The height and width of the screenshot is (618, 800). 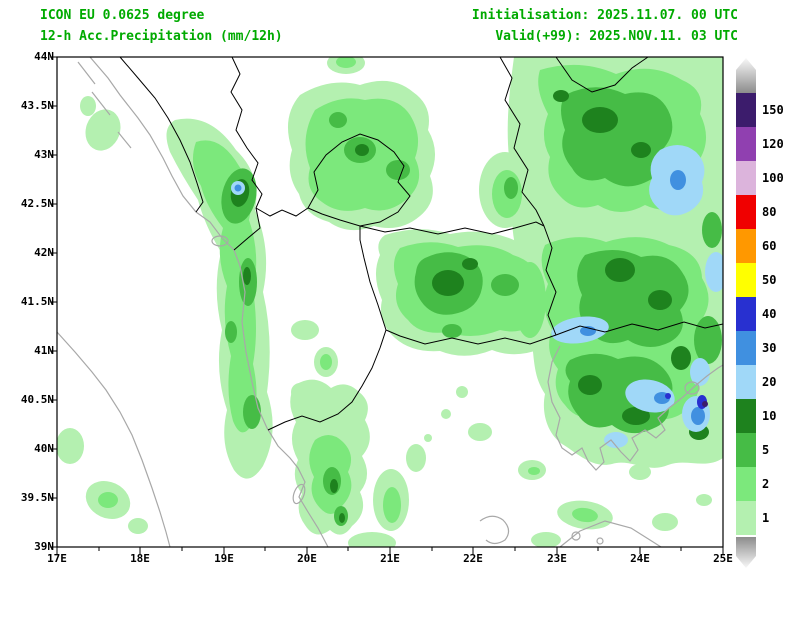 What do you see at coordinates (307, 558) in the screenshot?
I see `lon-axis-label: 20E` at bounding box center [307, 558].